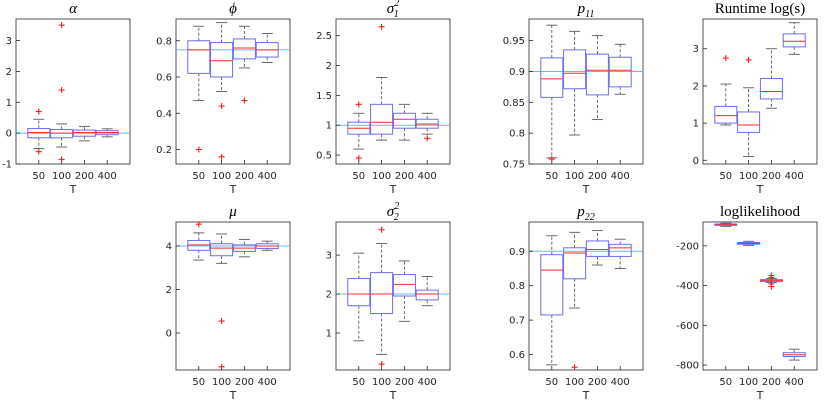 This screenshot has height=400, width=830. What do you see at coordinates (221, 382) in the screenshot?
I see `chart-mu-xtick-label: 100` at bounding box center [221, 382].